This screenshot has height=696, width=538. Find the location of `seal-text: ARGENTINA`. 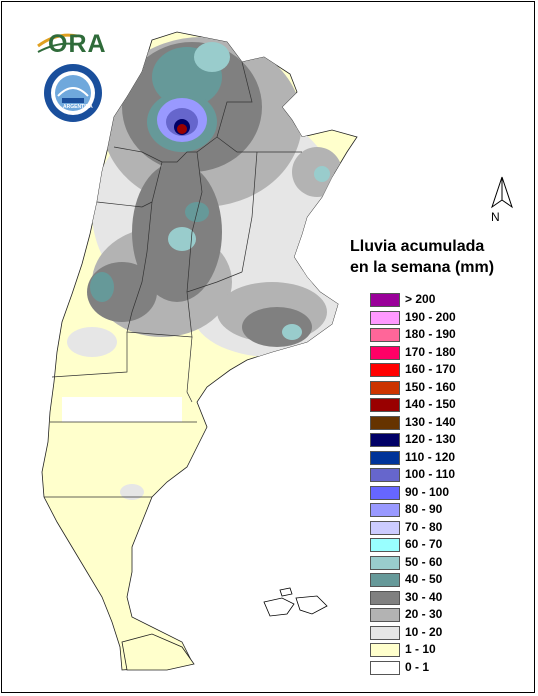

seal-text: ARGENTINA is located at coordinates (78, 107).